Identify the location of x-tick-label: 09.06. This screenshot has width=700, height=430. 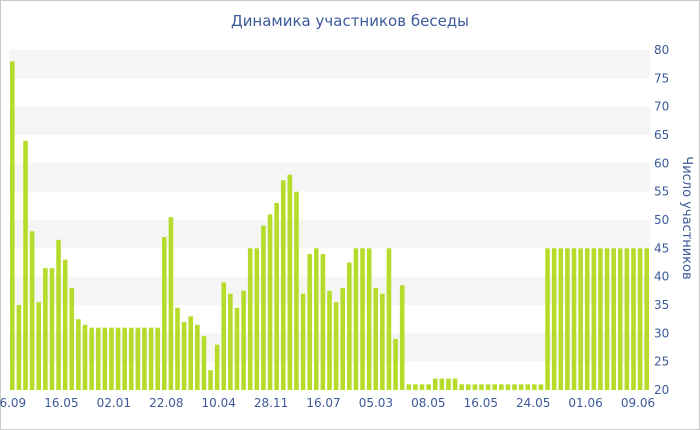
(638, 403).